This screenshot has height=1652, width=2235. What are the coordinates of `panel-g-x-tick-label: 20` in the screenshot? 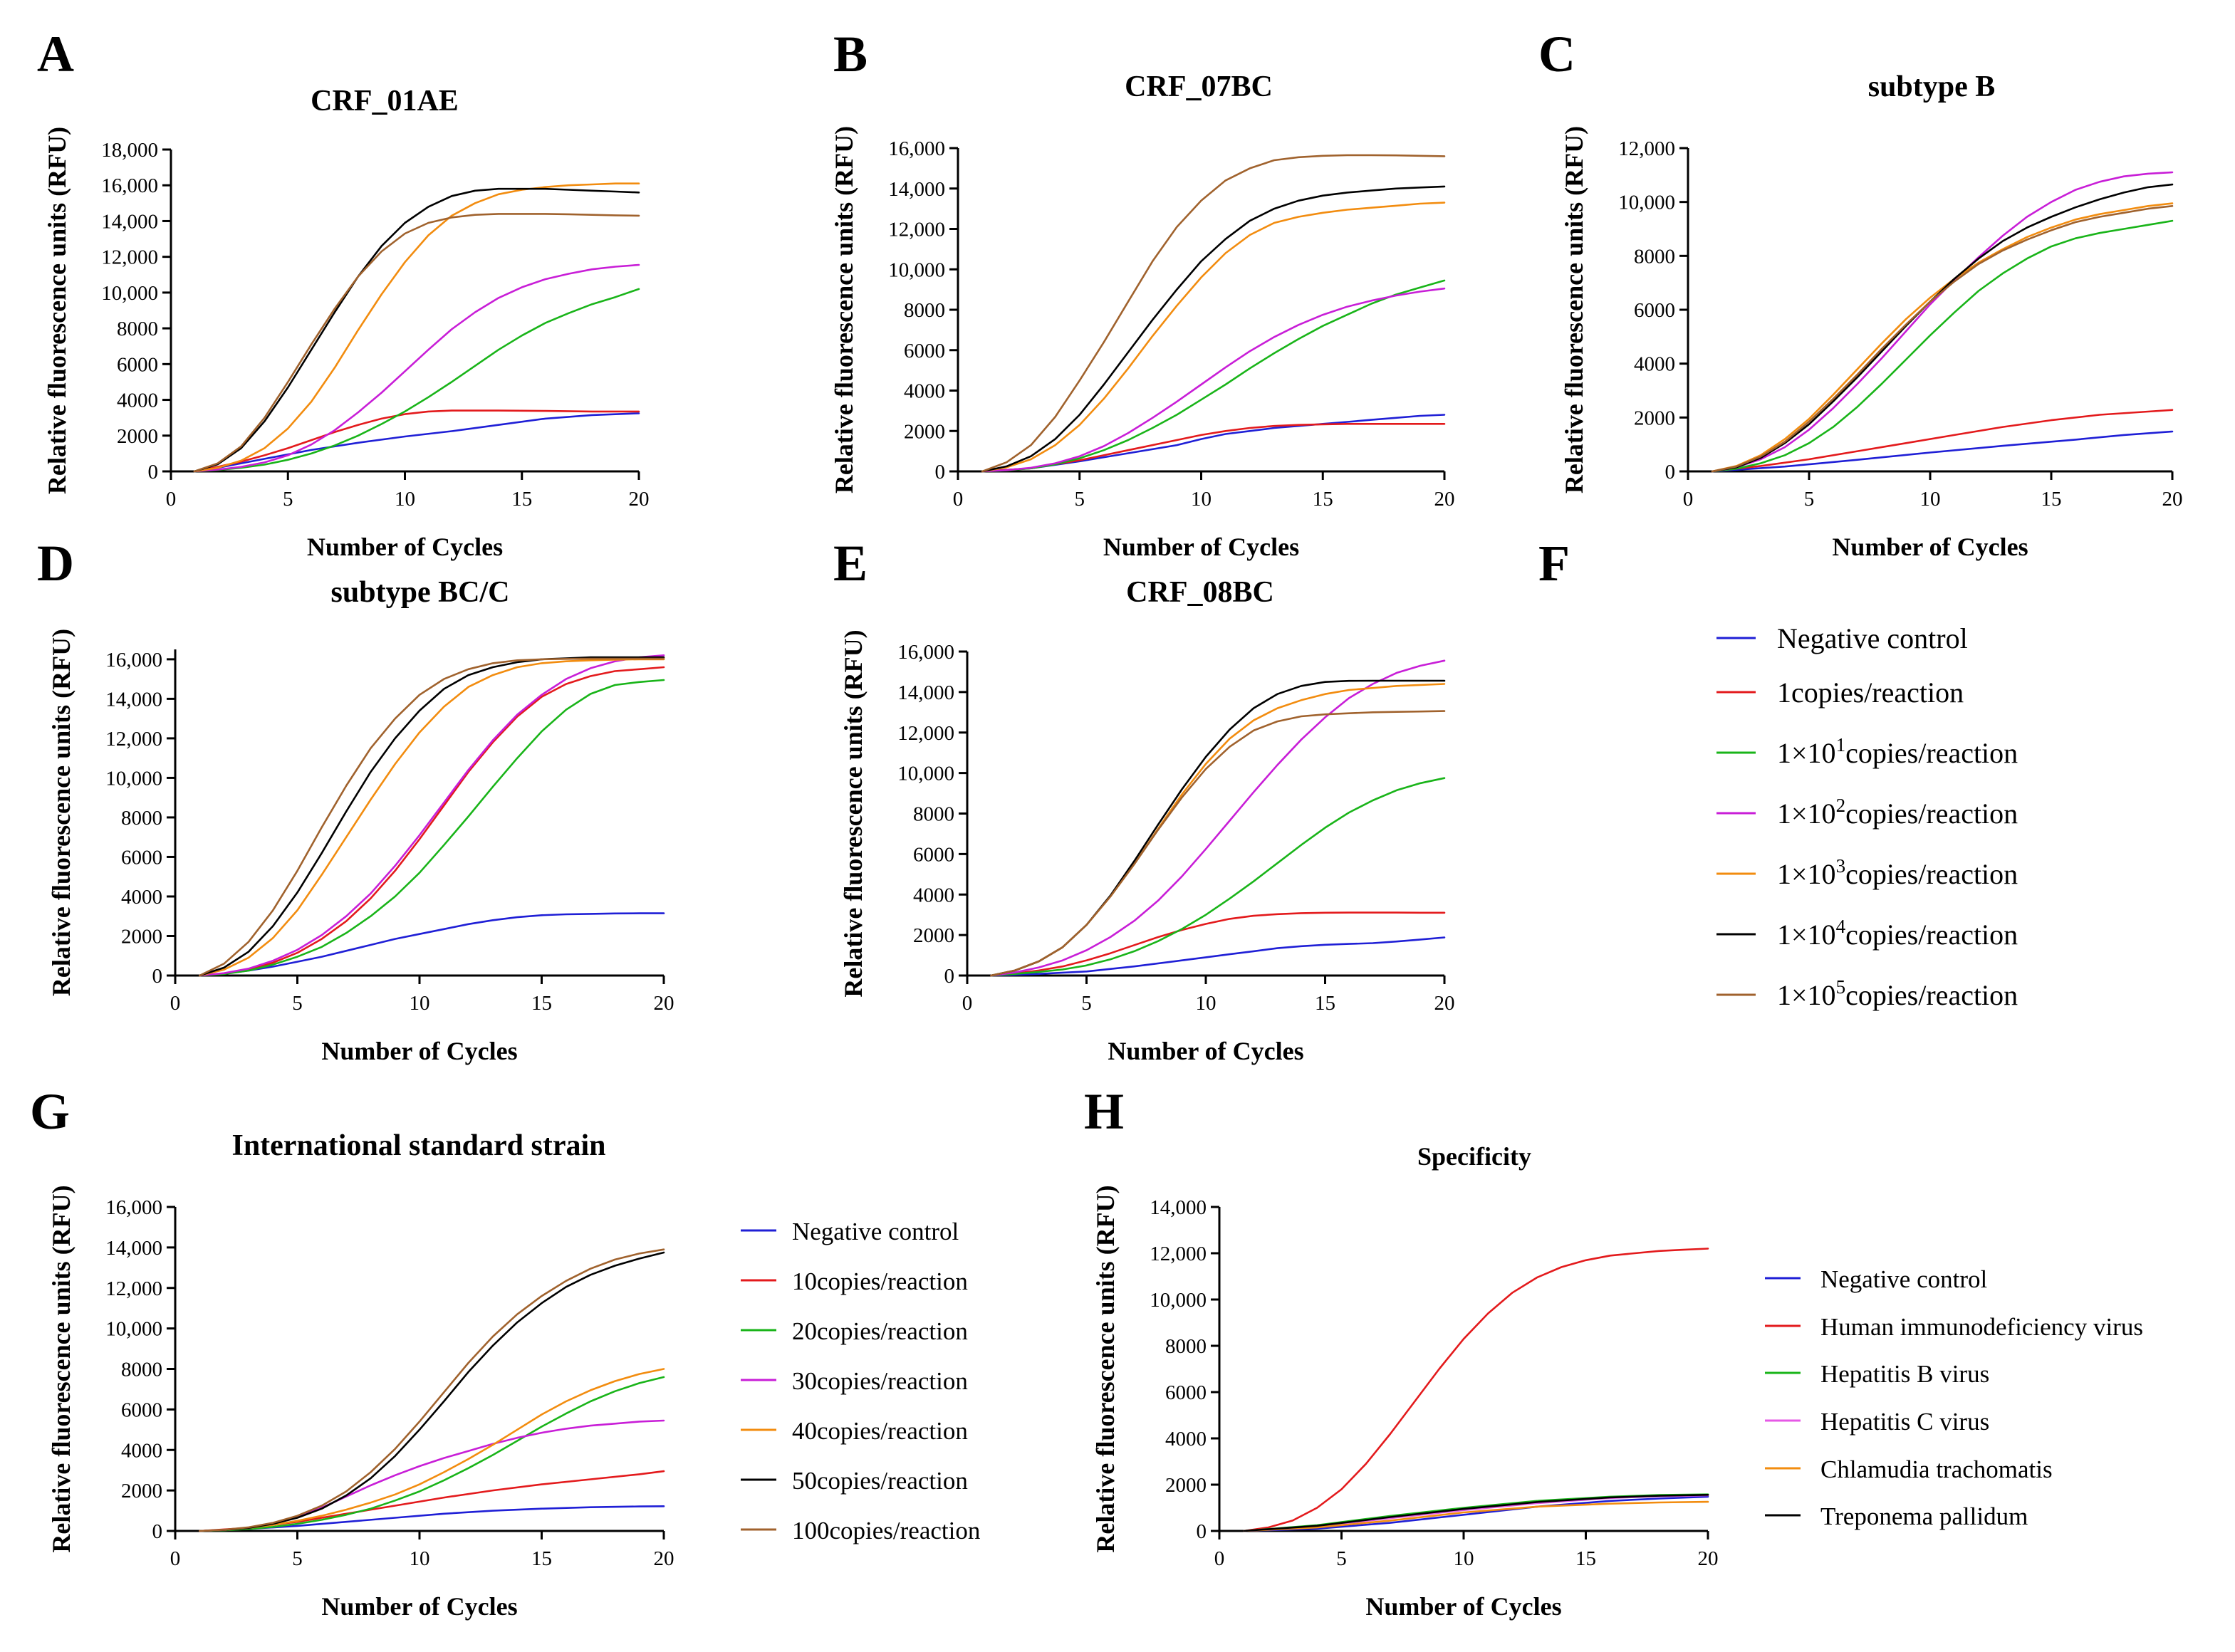 It's located at (664, 1558).